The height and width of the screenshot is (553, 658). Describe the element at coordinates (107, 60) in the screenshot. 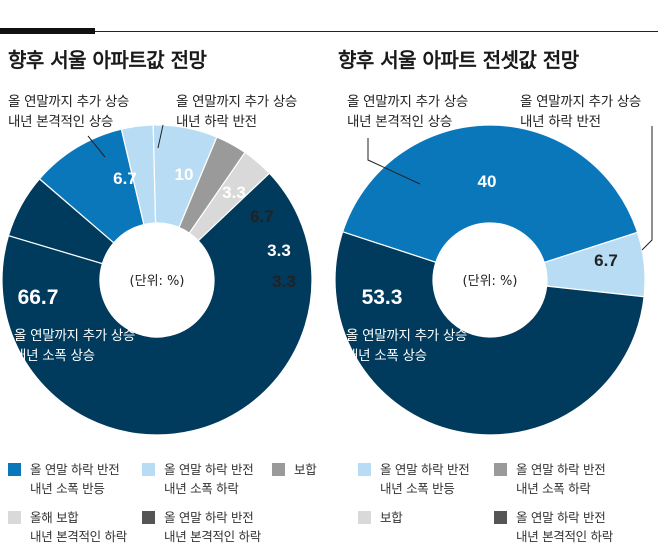

I see `left-chart-title: 향후 서울 아파트값 전망` at that location.